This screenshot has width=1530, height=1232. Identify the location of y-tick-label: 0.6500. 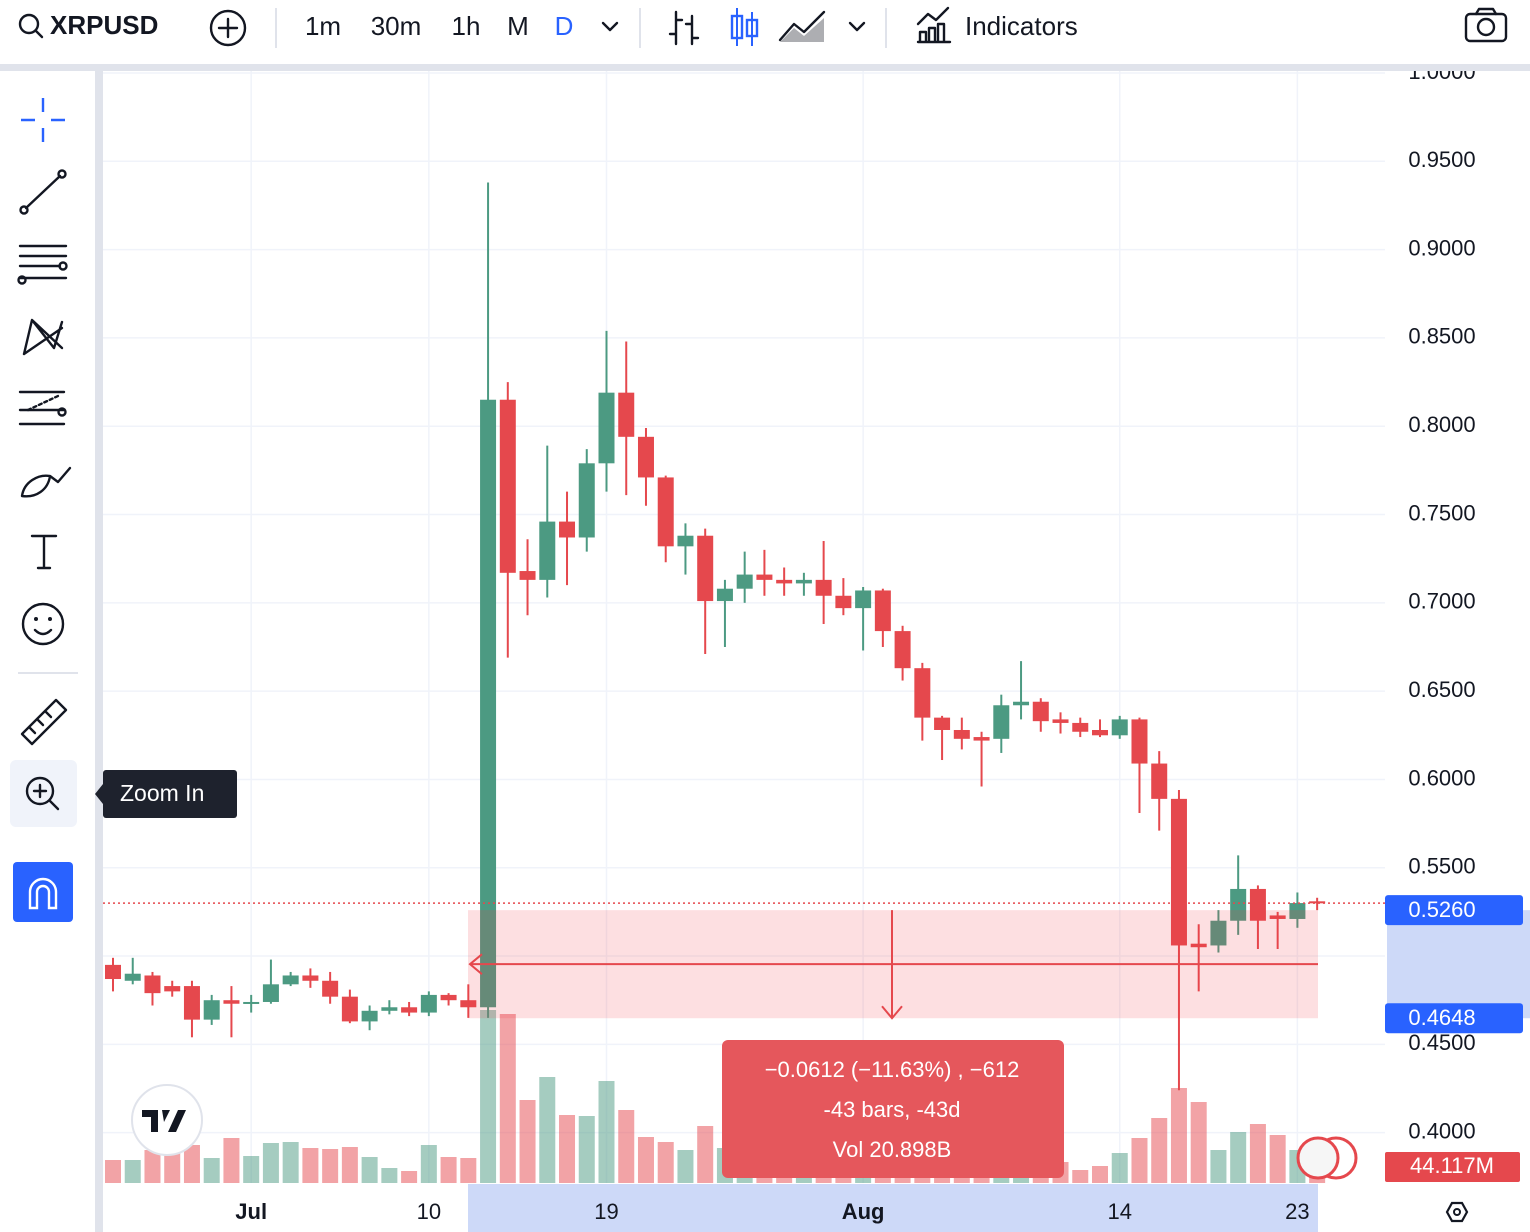
(1441, 689).